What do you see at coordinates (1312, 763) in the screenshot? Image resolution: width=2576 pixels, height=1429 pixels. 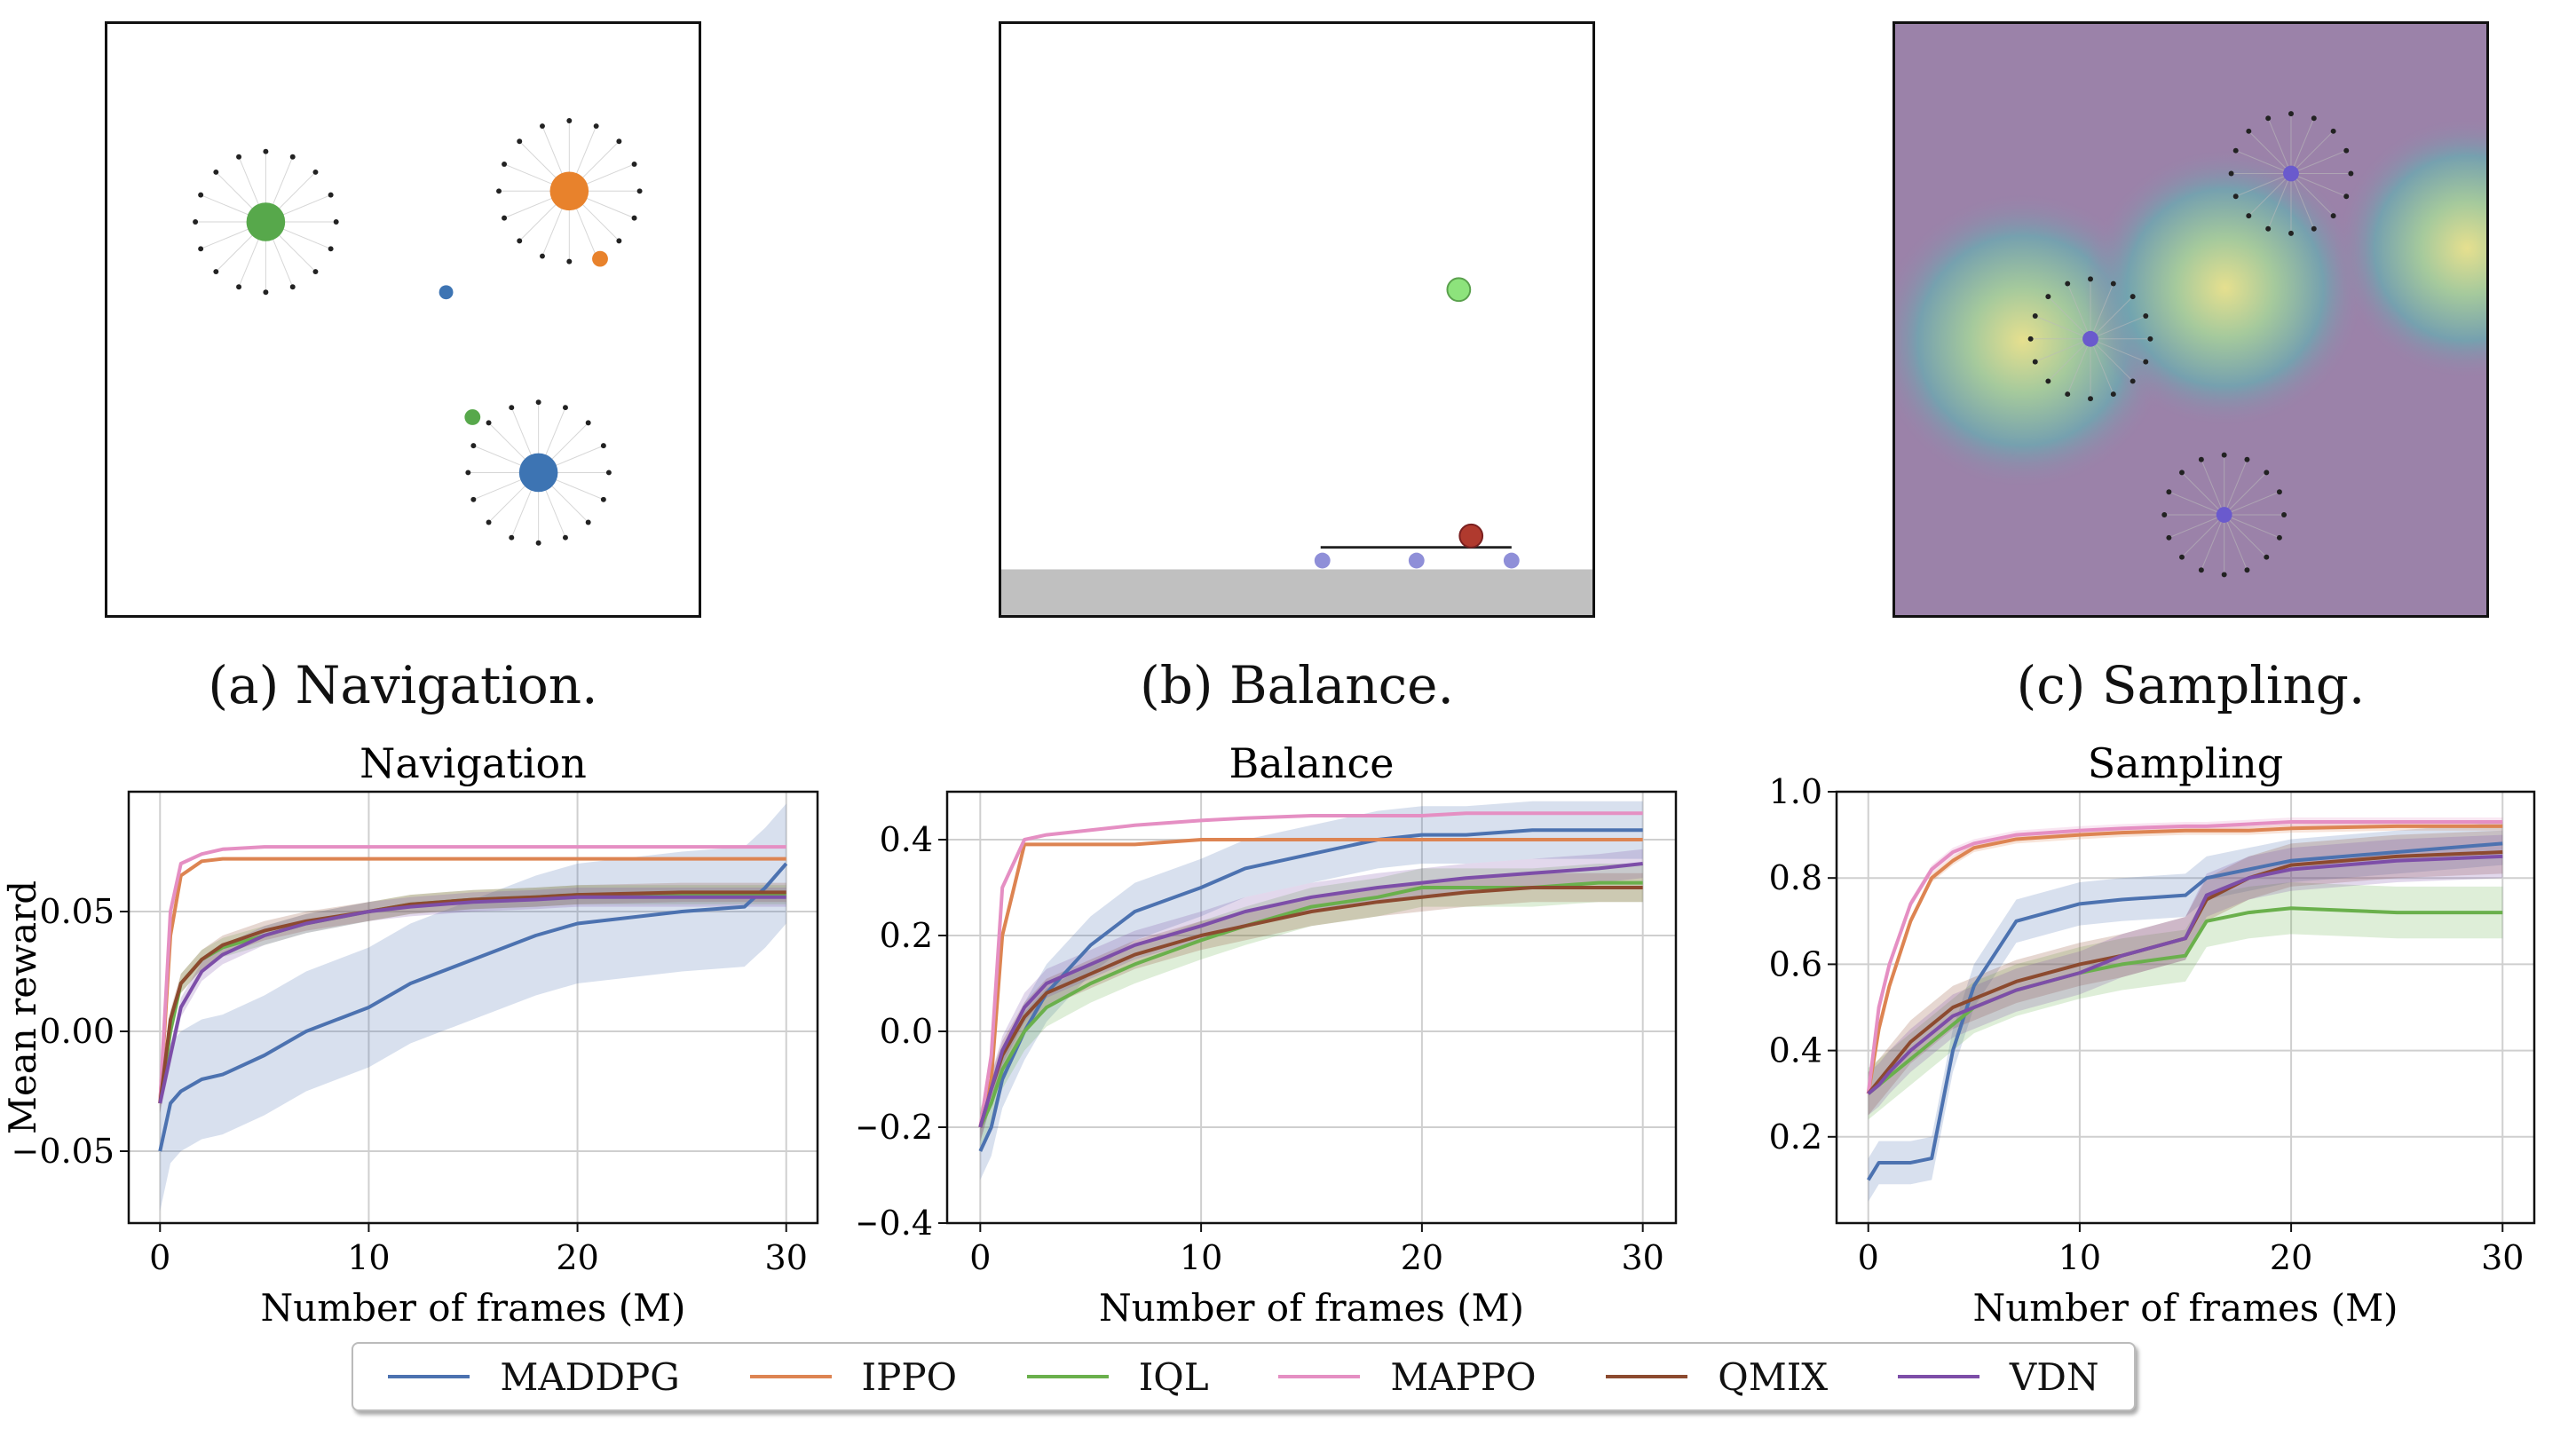 I see `chart-title: Balance` at bounding box center [1312, 763].